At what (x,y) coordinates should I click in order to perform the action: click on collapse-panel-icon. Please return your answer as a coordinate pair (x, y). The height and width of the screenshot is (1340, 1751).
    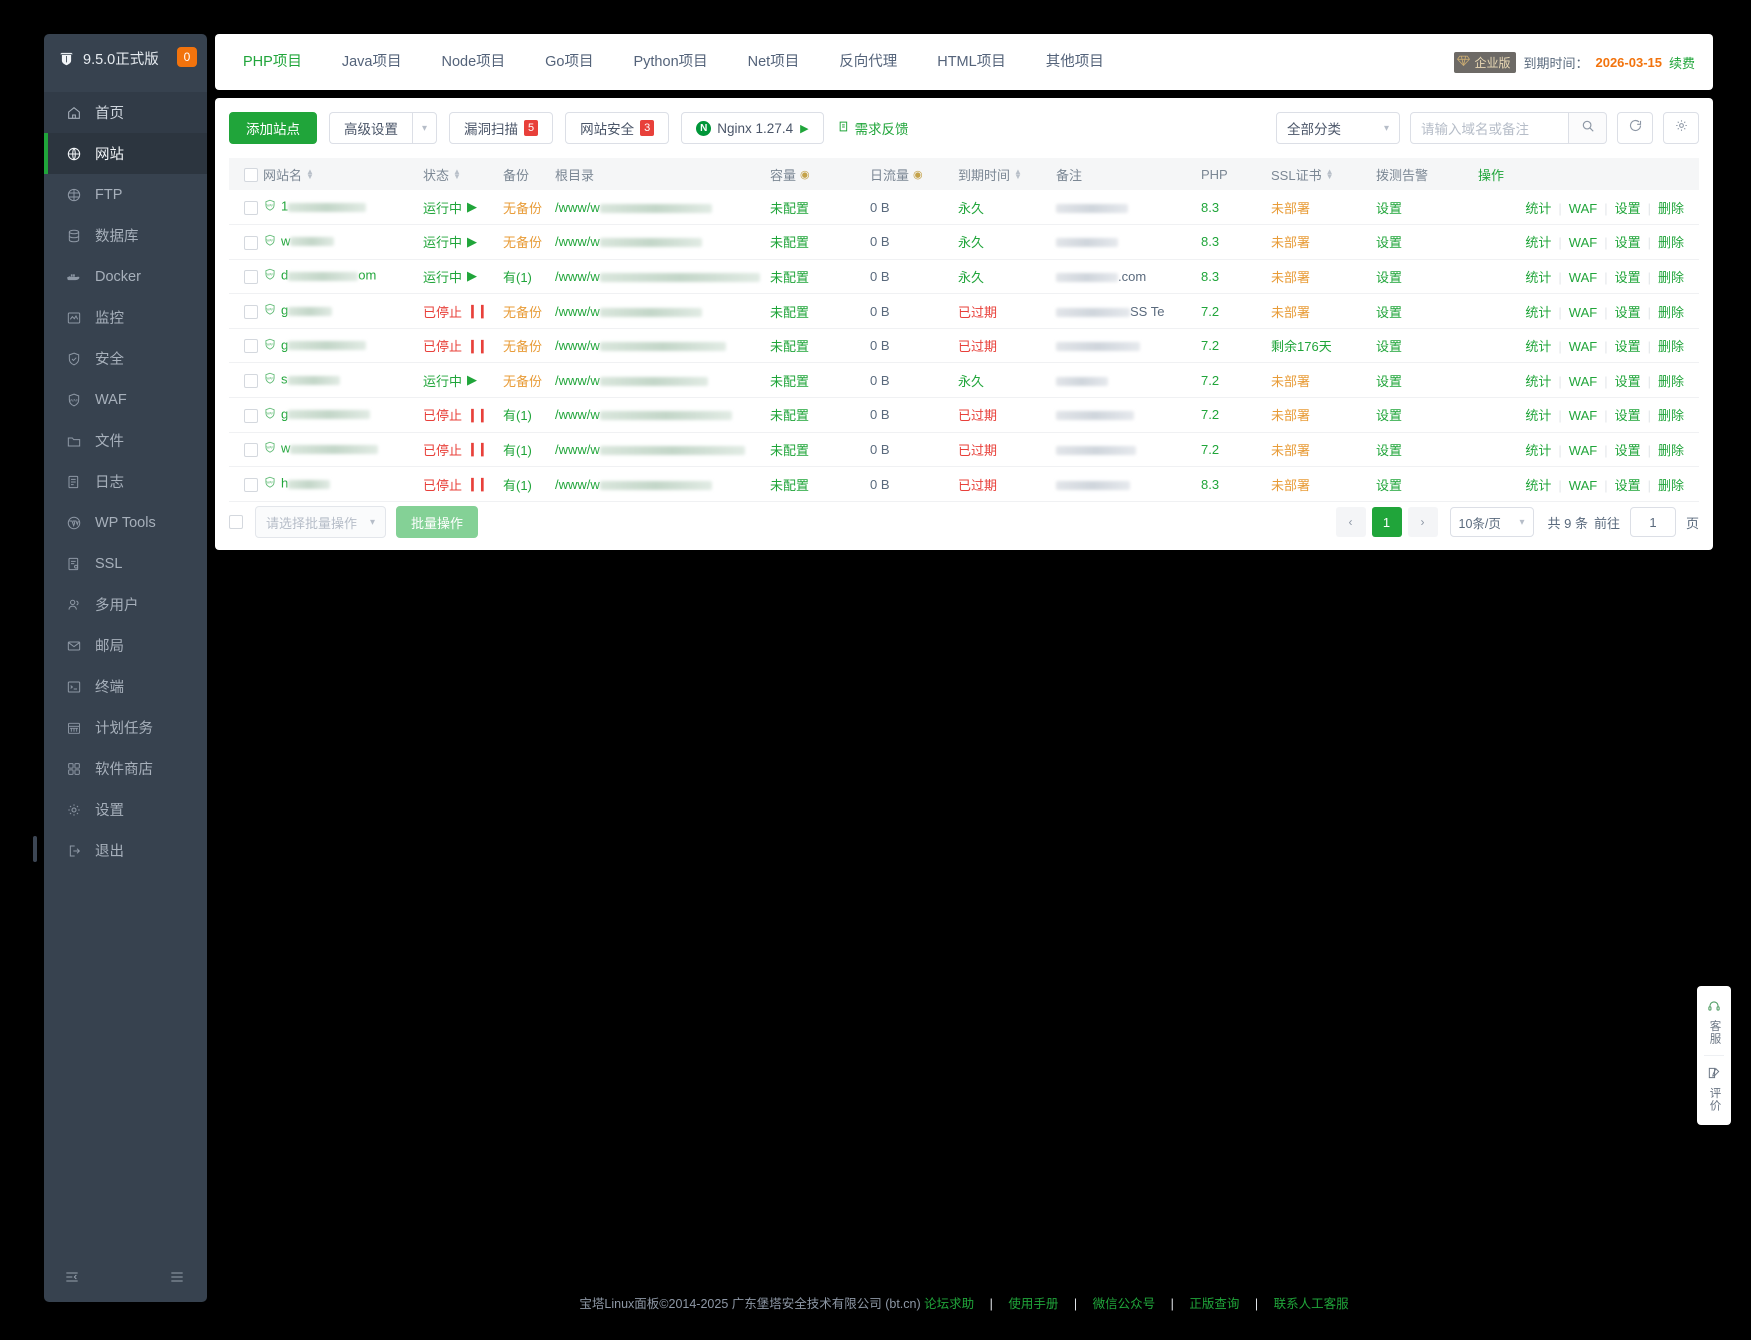
    Looking at the image, I should click on (72, 1279).